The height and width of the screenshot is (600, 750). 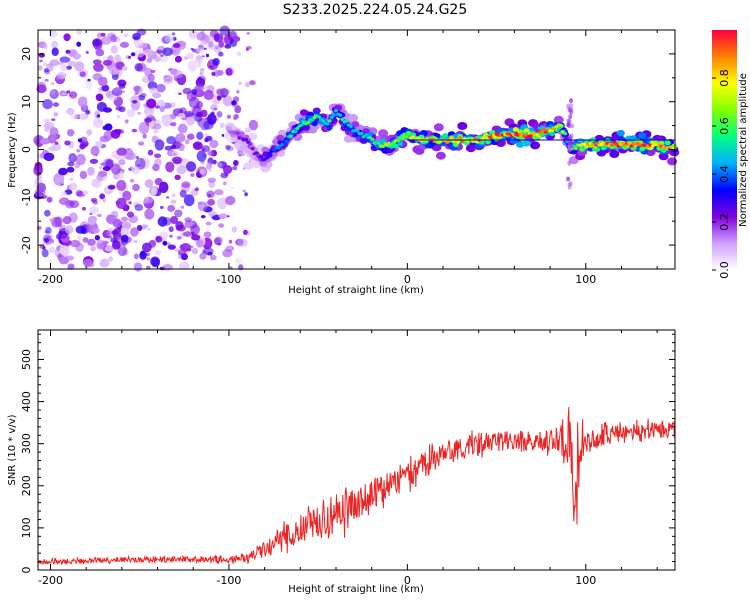 I want to click on spectrogram-x-axis-label: Height of straight line (km), so click(x=356, y=290).